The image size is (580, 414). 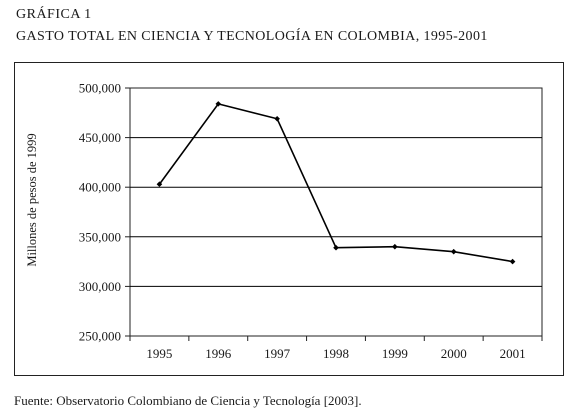 I want to click on x-tick-label: 1999, so click(x=395, y=353).